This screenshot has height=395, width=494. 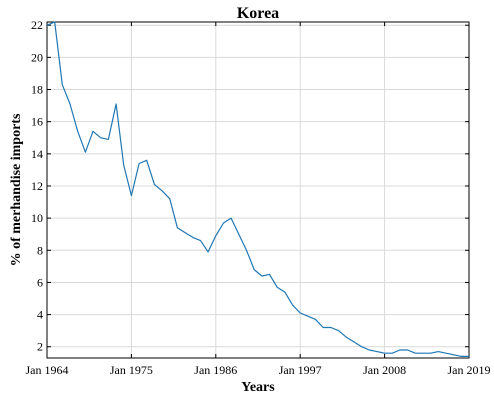 I want to click on x-tick-label: Jan 2019, so click(x=469, y=370).